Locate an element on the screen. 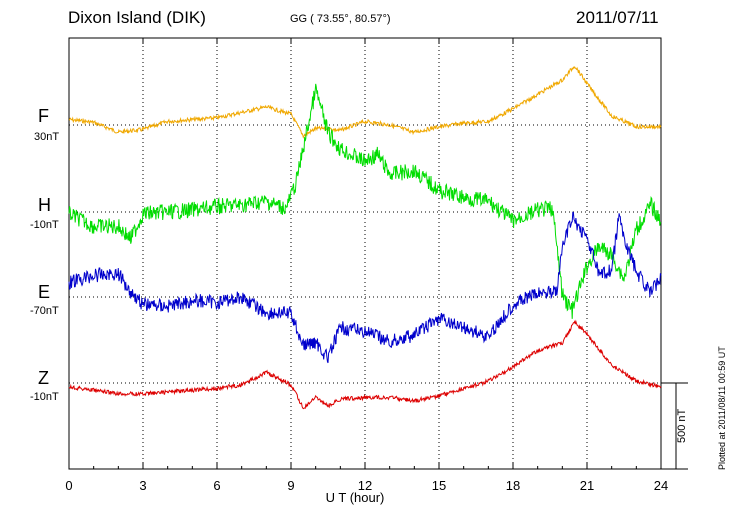 The image size is (730, 520). baseline-label-e: -70nT is located at coordinates (44, 311).